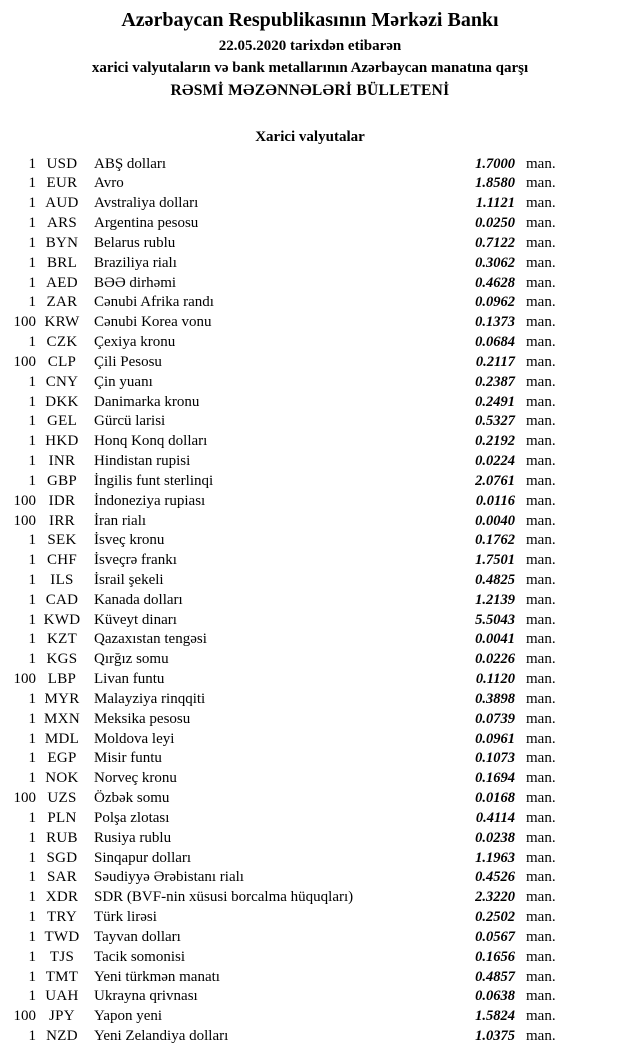 This screenshot has width=620, height=1053. What do you see at coordinates (495, 698) in the screenshot?
I see `rate-cell: 0.3898` at bounding box center [495, 698].